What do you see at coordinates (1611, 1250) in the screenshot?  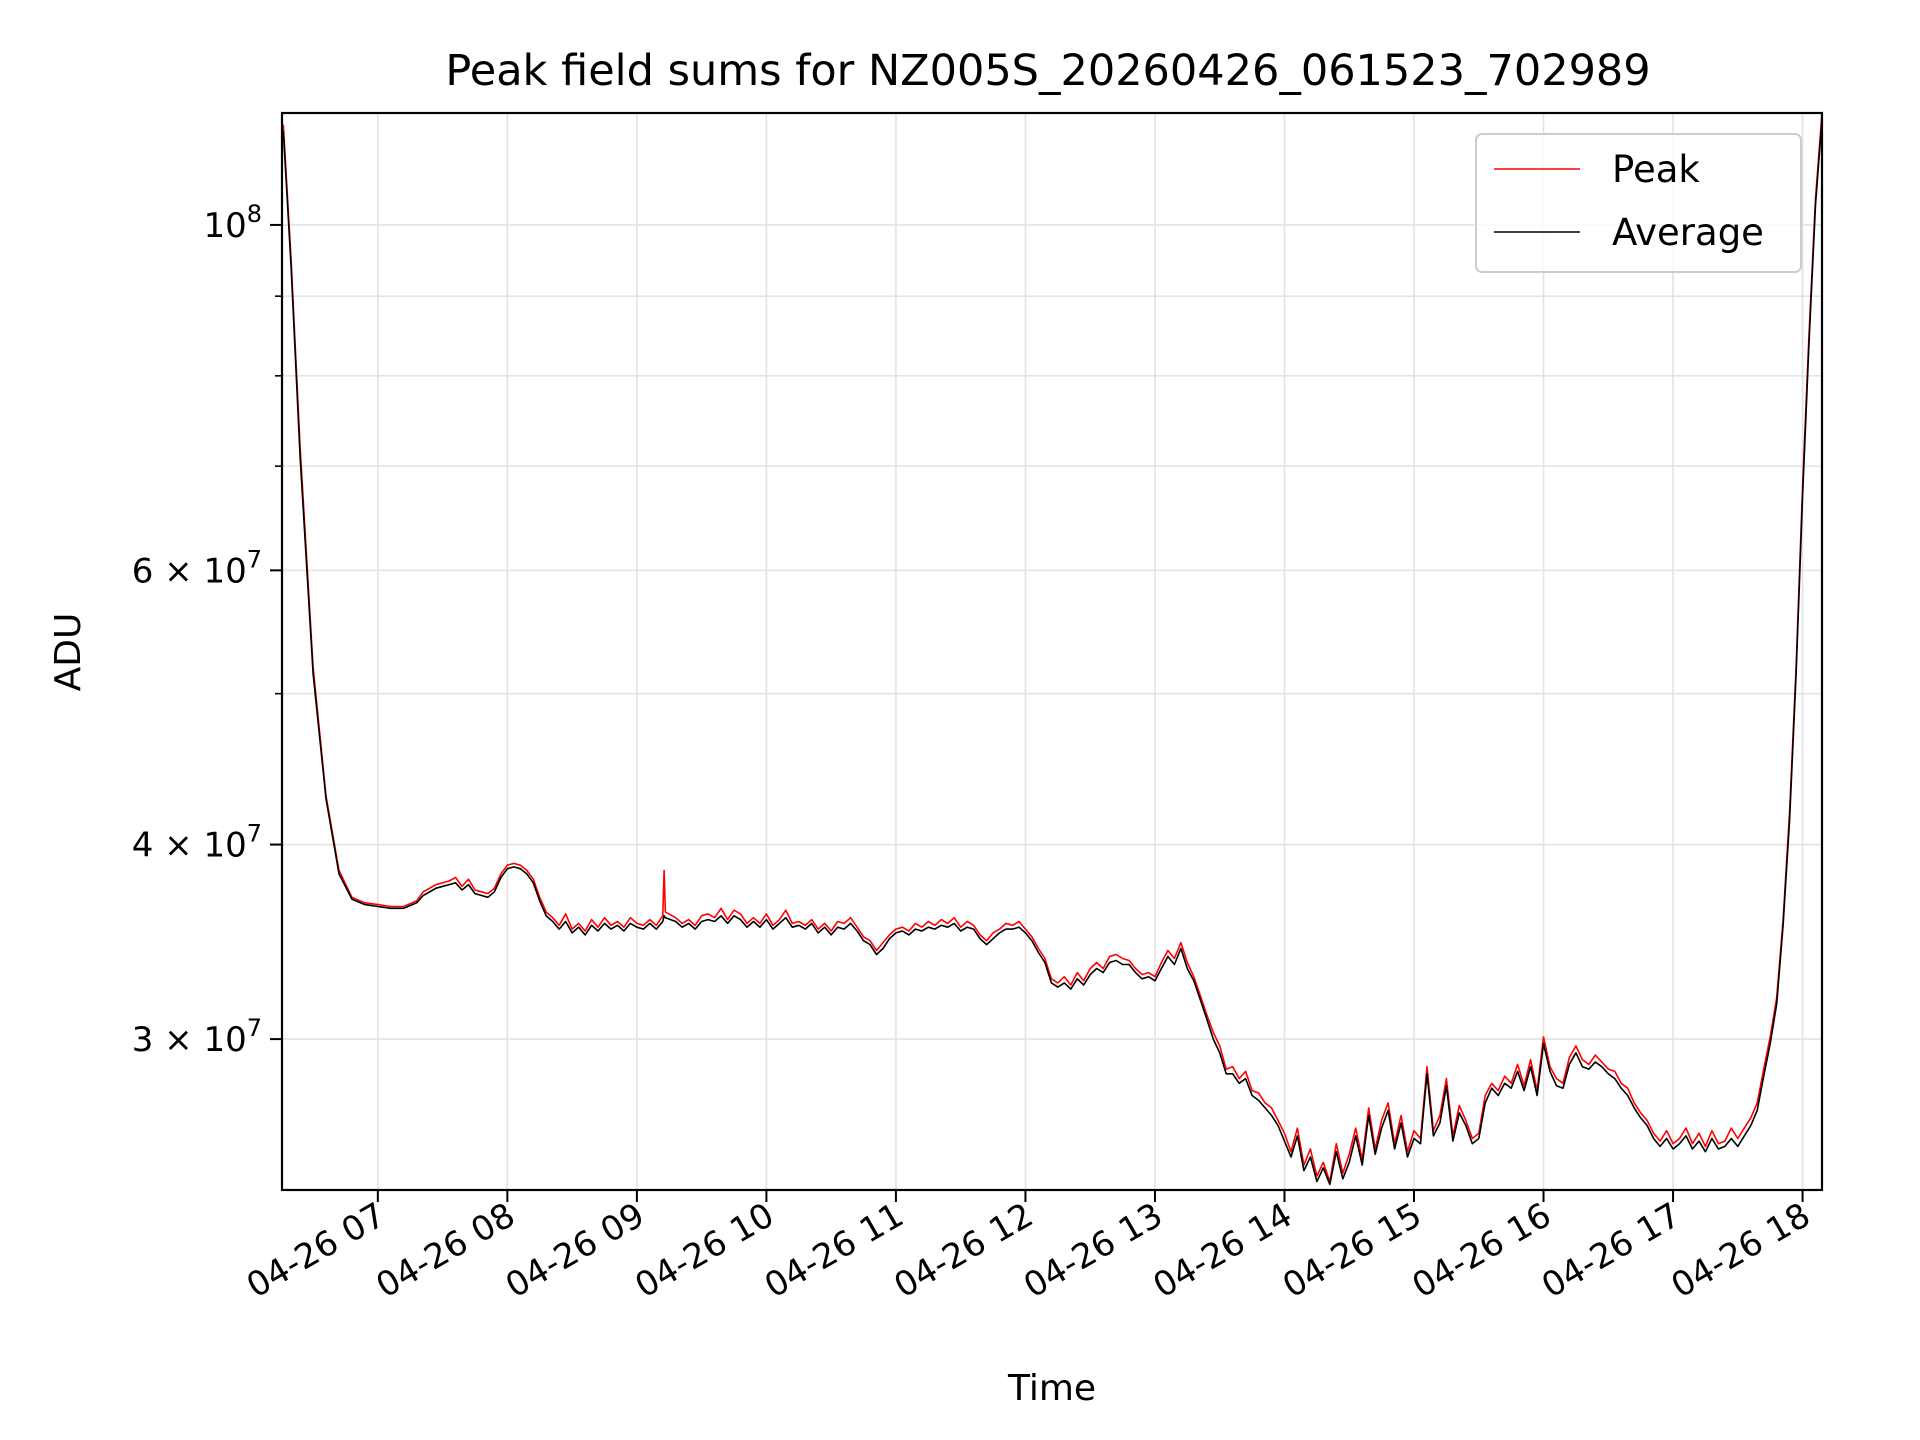 I see `x-tick-label: 04-26 17` at bounding box center [1611, 1250].